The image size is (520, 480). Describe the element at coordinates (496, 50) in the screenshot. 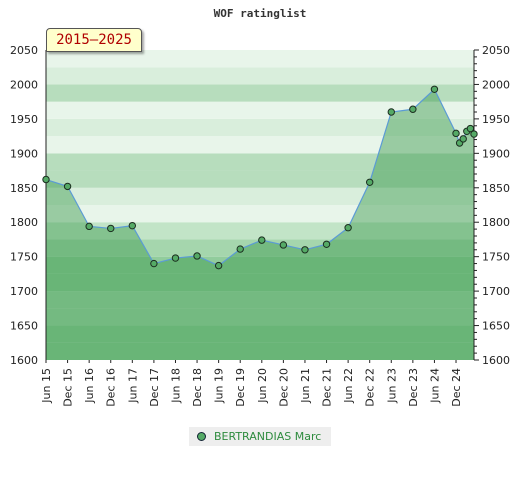

I see `y-tick-label-right: 2050` at that location.